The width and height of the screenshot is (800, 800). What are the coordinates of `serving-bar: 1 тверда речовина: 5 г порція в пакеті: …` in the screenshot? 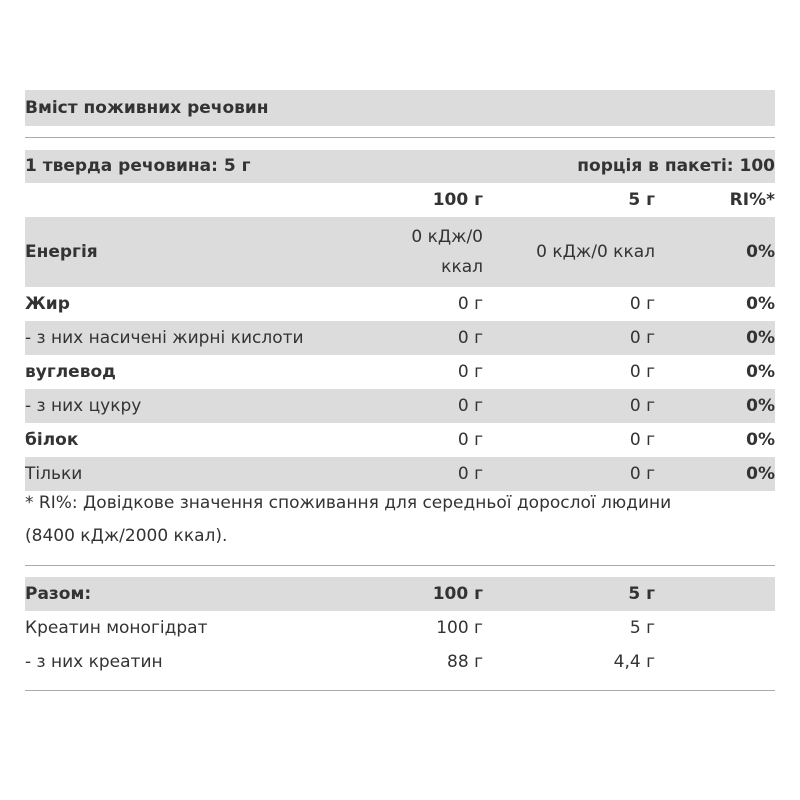 It's located at (400, 166).